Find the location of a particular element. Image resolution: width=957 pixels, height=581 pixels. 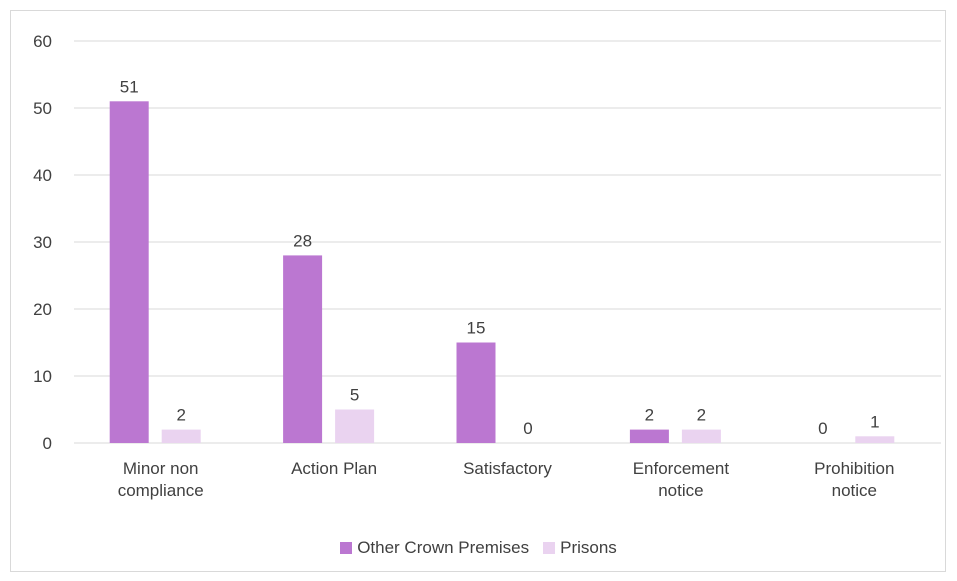

data-label: 5 is located at coordinates (354, 395).